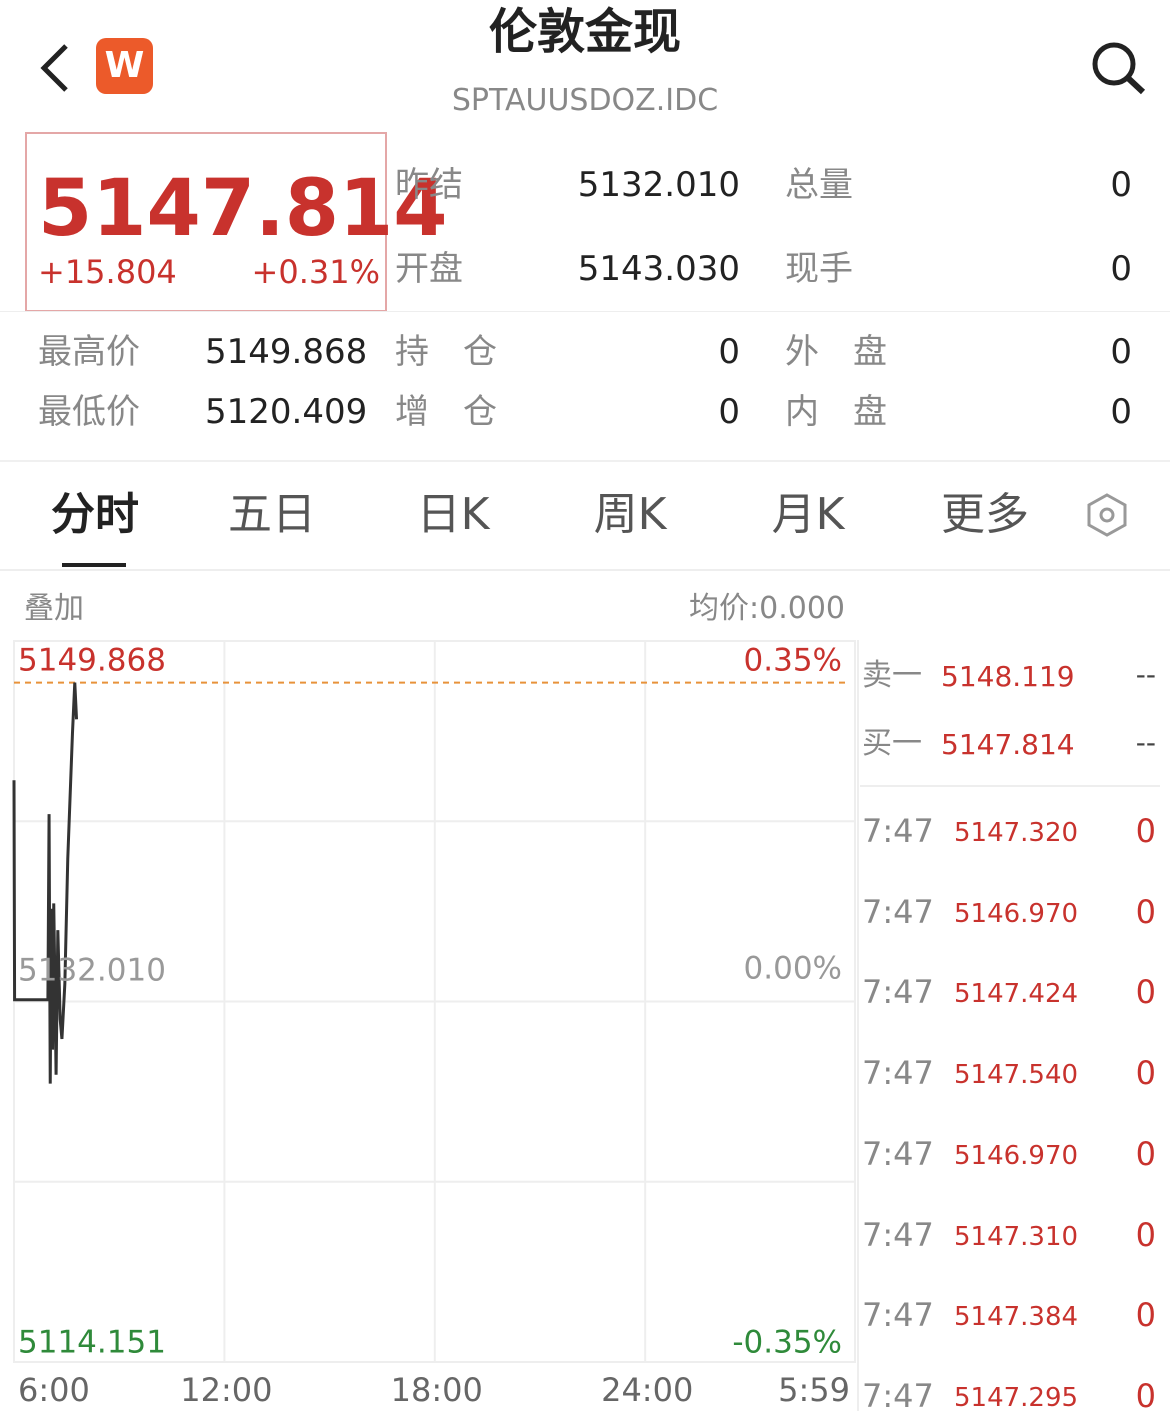 The image size is (1170, 1415). Describe the element at coordinates (1118, 67) in the screenshot. I see `search-button` at that location.